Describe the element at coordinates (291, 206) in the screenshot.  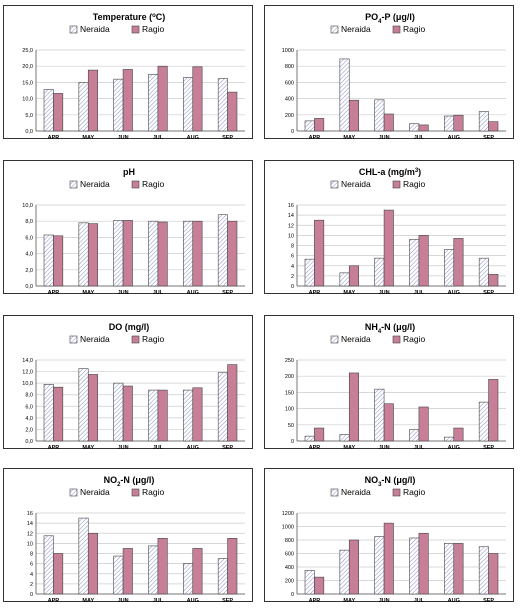
I see `y-tick-label: 16` at that location.